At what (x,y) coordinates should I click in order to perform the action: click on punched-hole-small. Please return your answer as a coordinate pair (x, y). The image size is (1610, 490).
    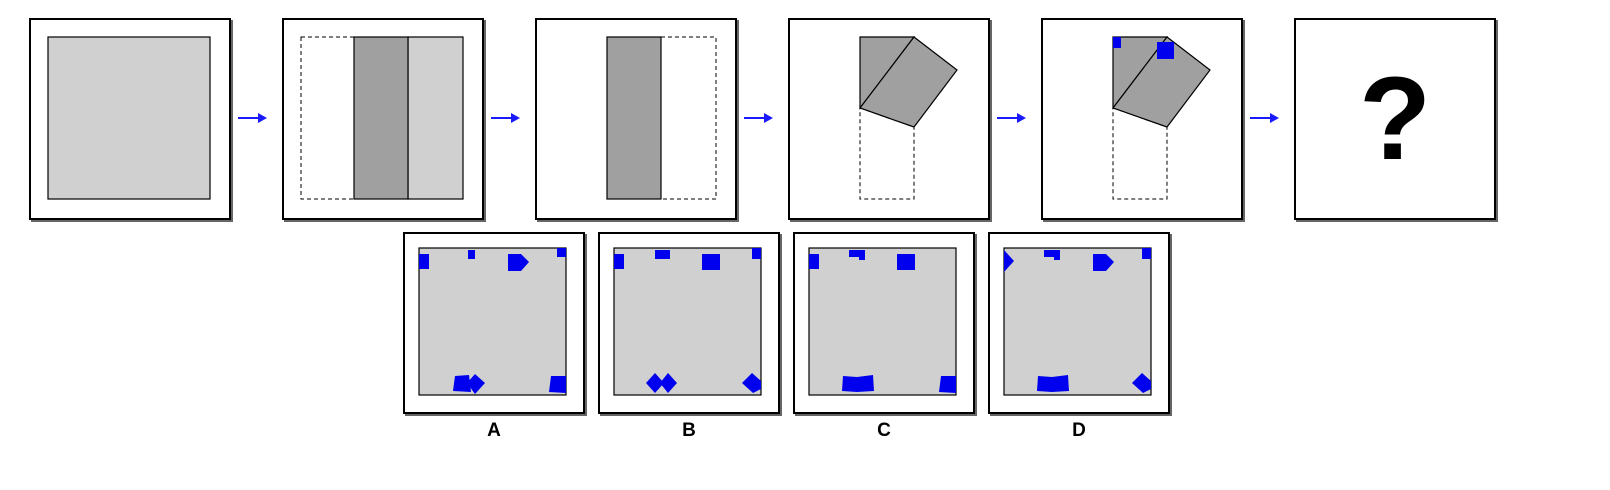
    Looking at the image, I should click on (1117, 42).